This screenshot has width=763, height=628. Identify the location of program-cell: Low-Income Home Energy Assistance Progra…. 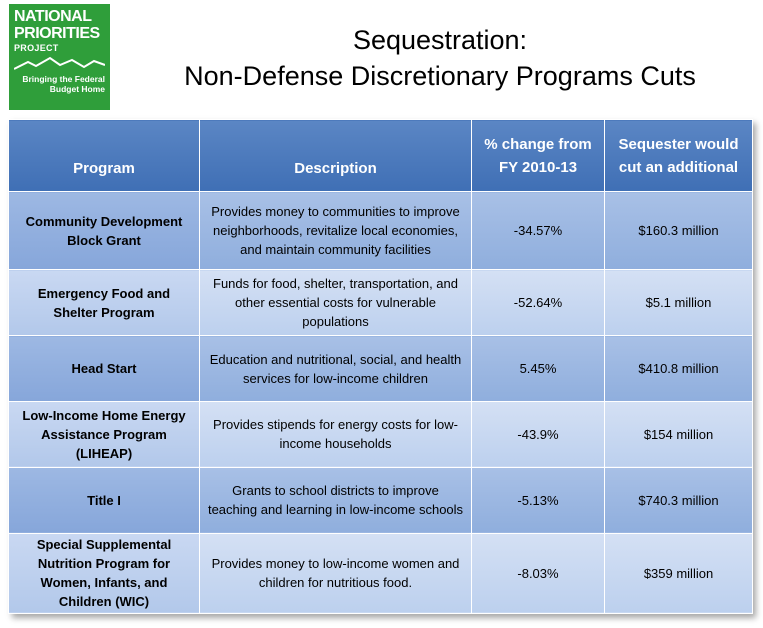
(104, 434).